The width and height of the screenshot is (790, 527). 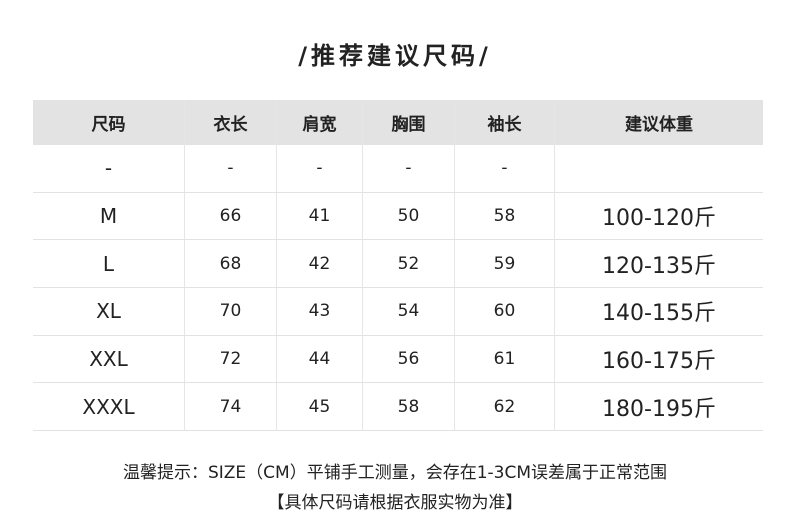 I want to click on weight-cell, so click(x=659, y=168).